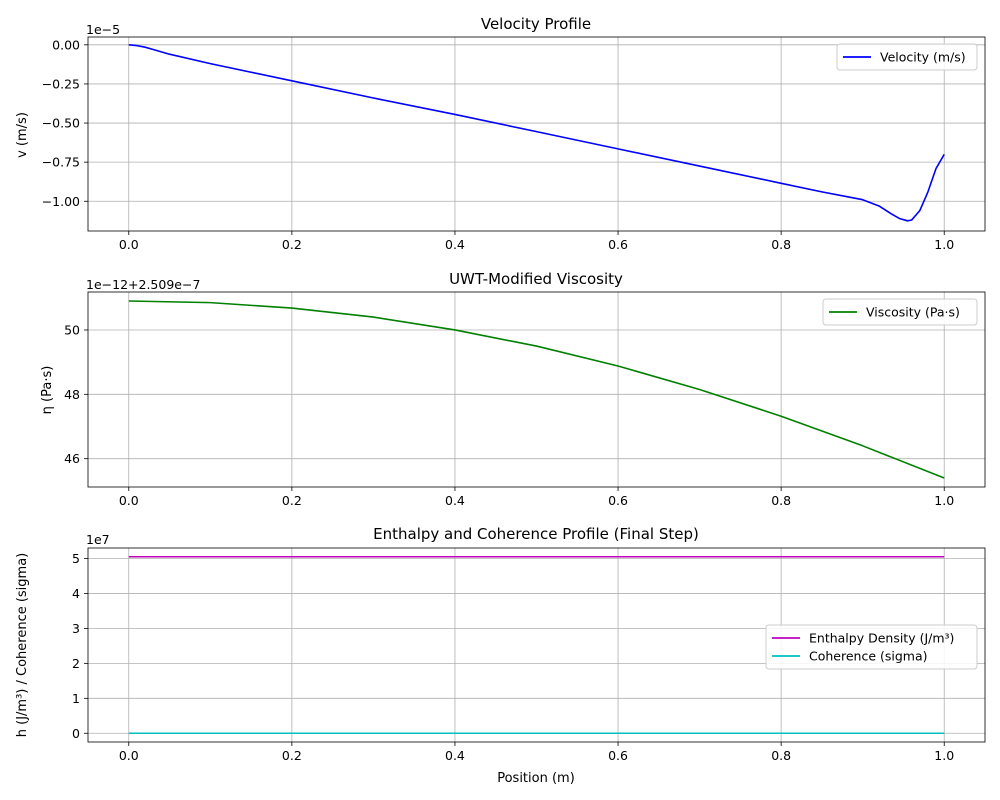  Describe the element at coordinates (76, 733) in the screenshot. I see `y-tick-label: 0` at that location.